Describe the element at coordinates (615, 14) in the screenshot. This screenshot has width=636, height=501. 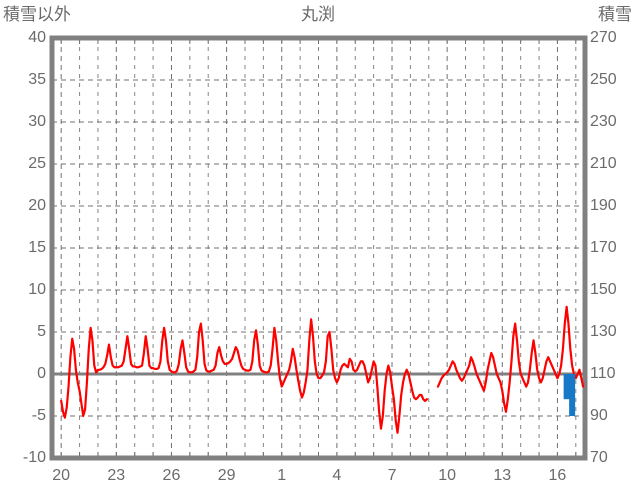
I see `right-axis-title: 積雪` at that location.